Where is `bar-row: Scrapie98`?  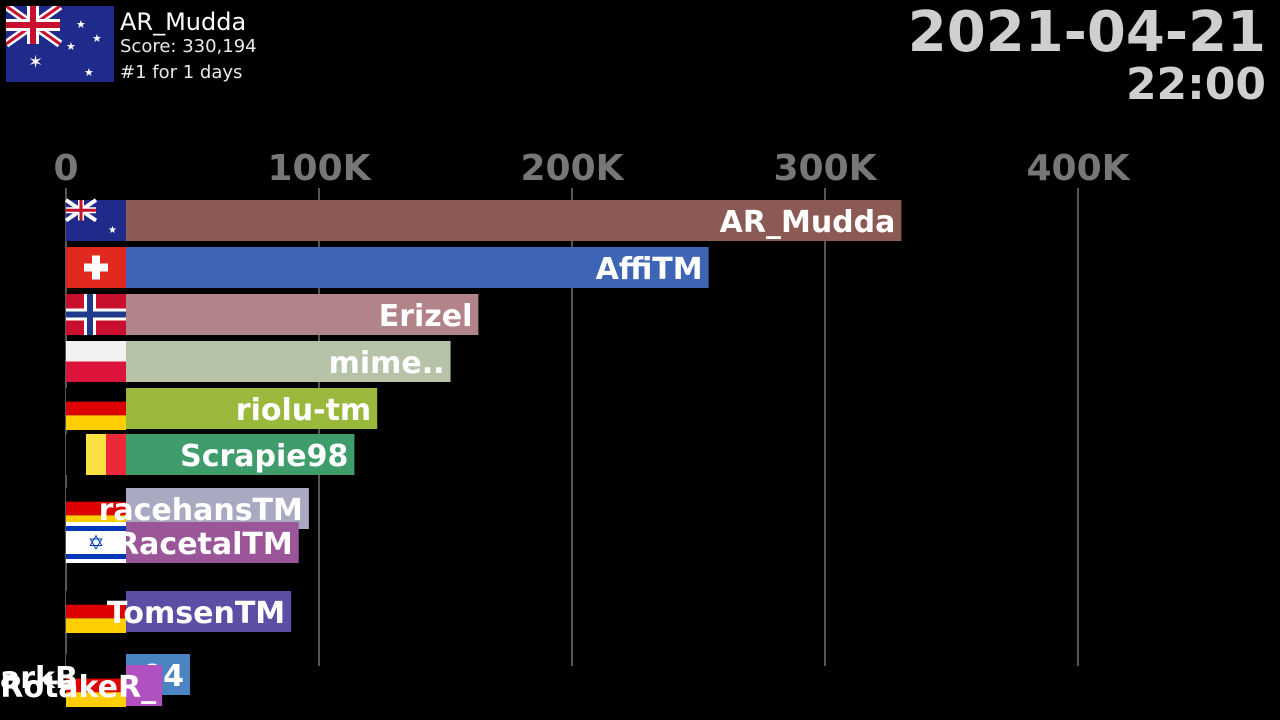 bar-row: Scrapie98 is located at coordinates (210, 454).